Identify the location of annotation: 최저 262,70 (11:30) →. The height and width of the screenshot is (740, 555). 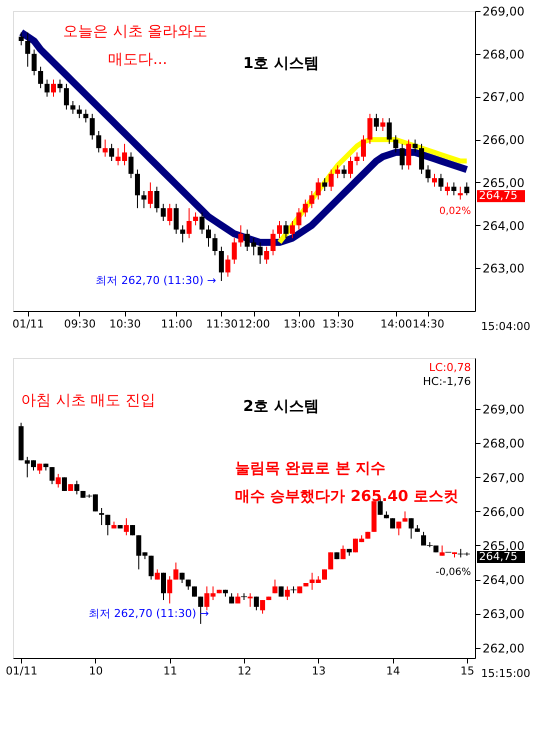
(156, 280).